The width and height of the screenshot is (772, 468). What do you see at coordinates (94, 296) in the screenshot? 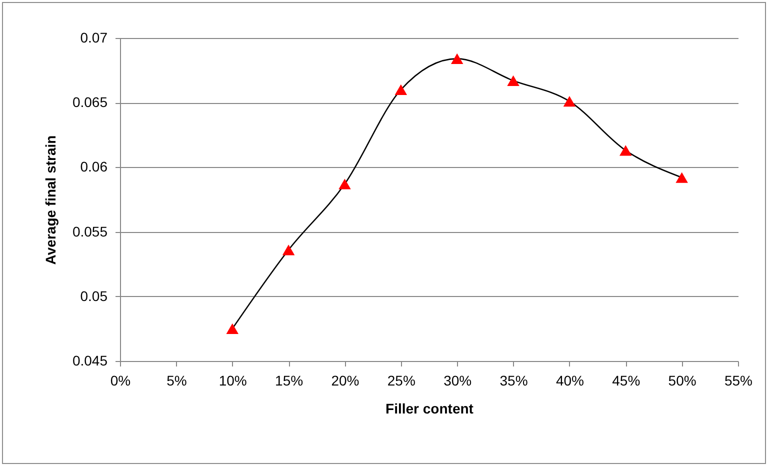
I see `y-tick-label: 0.05` at bounding box center [94, 296].